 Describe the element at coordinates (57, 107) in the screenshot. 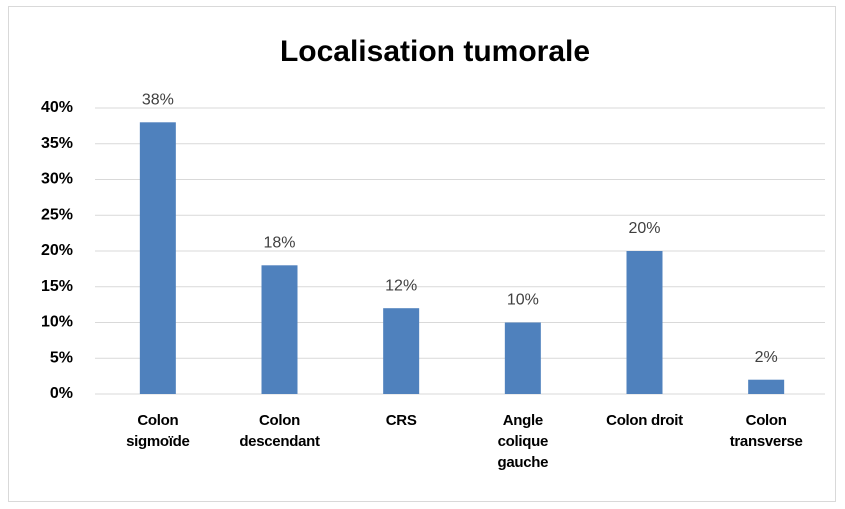

I see `y-tick-label: 40%` at that location.